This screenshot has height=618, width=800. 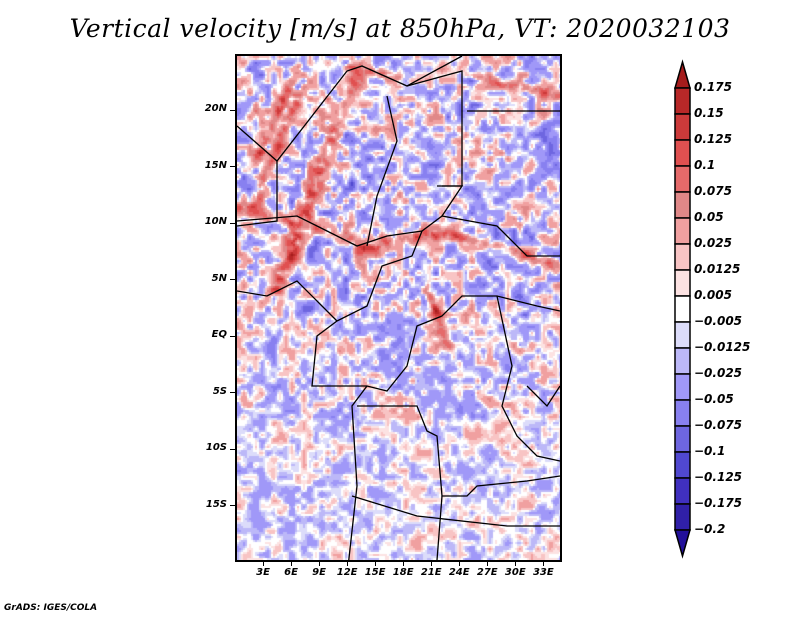 I want to click on y-tick-label: 15N, so click(x=215, y=165).